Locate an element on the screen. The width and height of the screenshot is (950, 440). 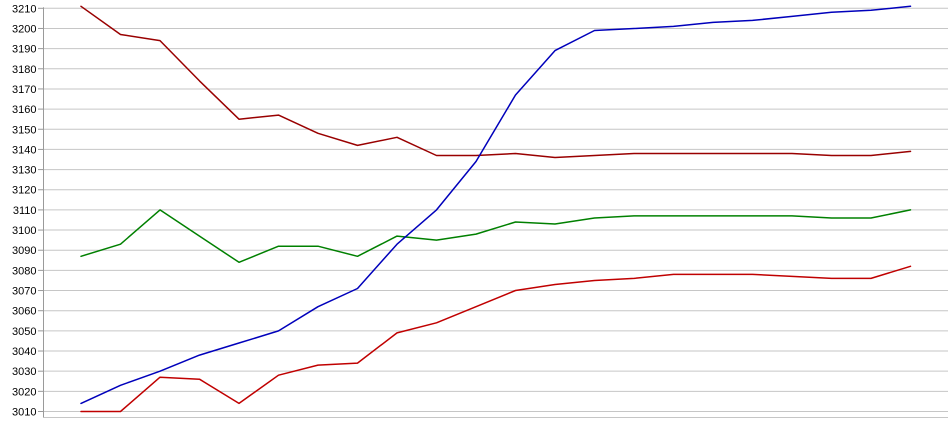
y-axis-label: 3010 is located at coordinates (24, 413).